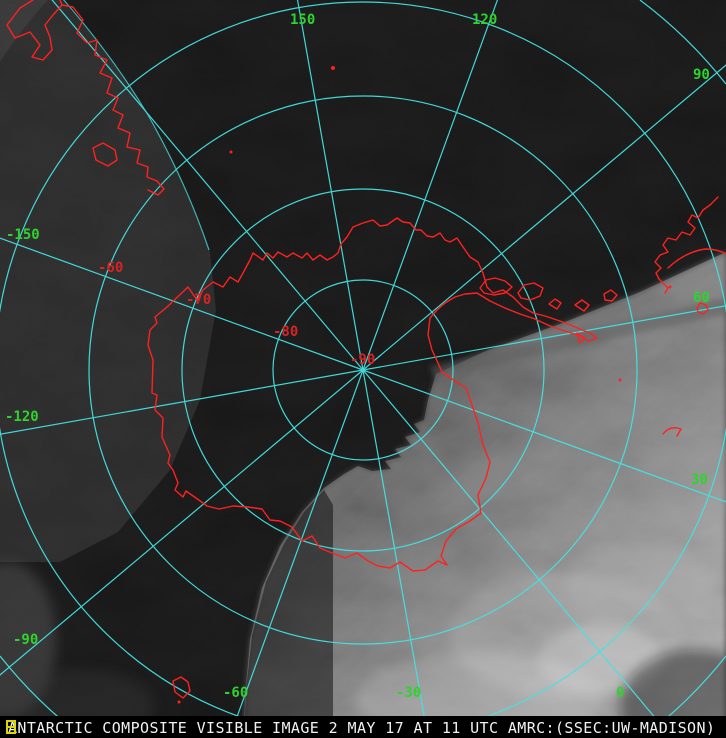 The width and height of the screenshot is (726, 738). I want to click on sector-edge-arc, so click(136, 125).